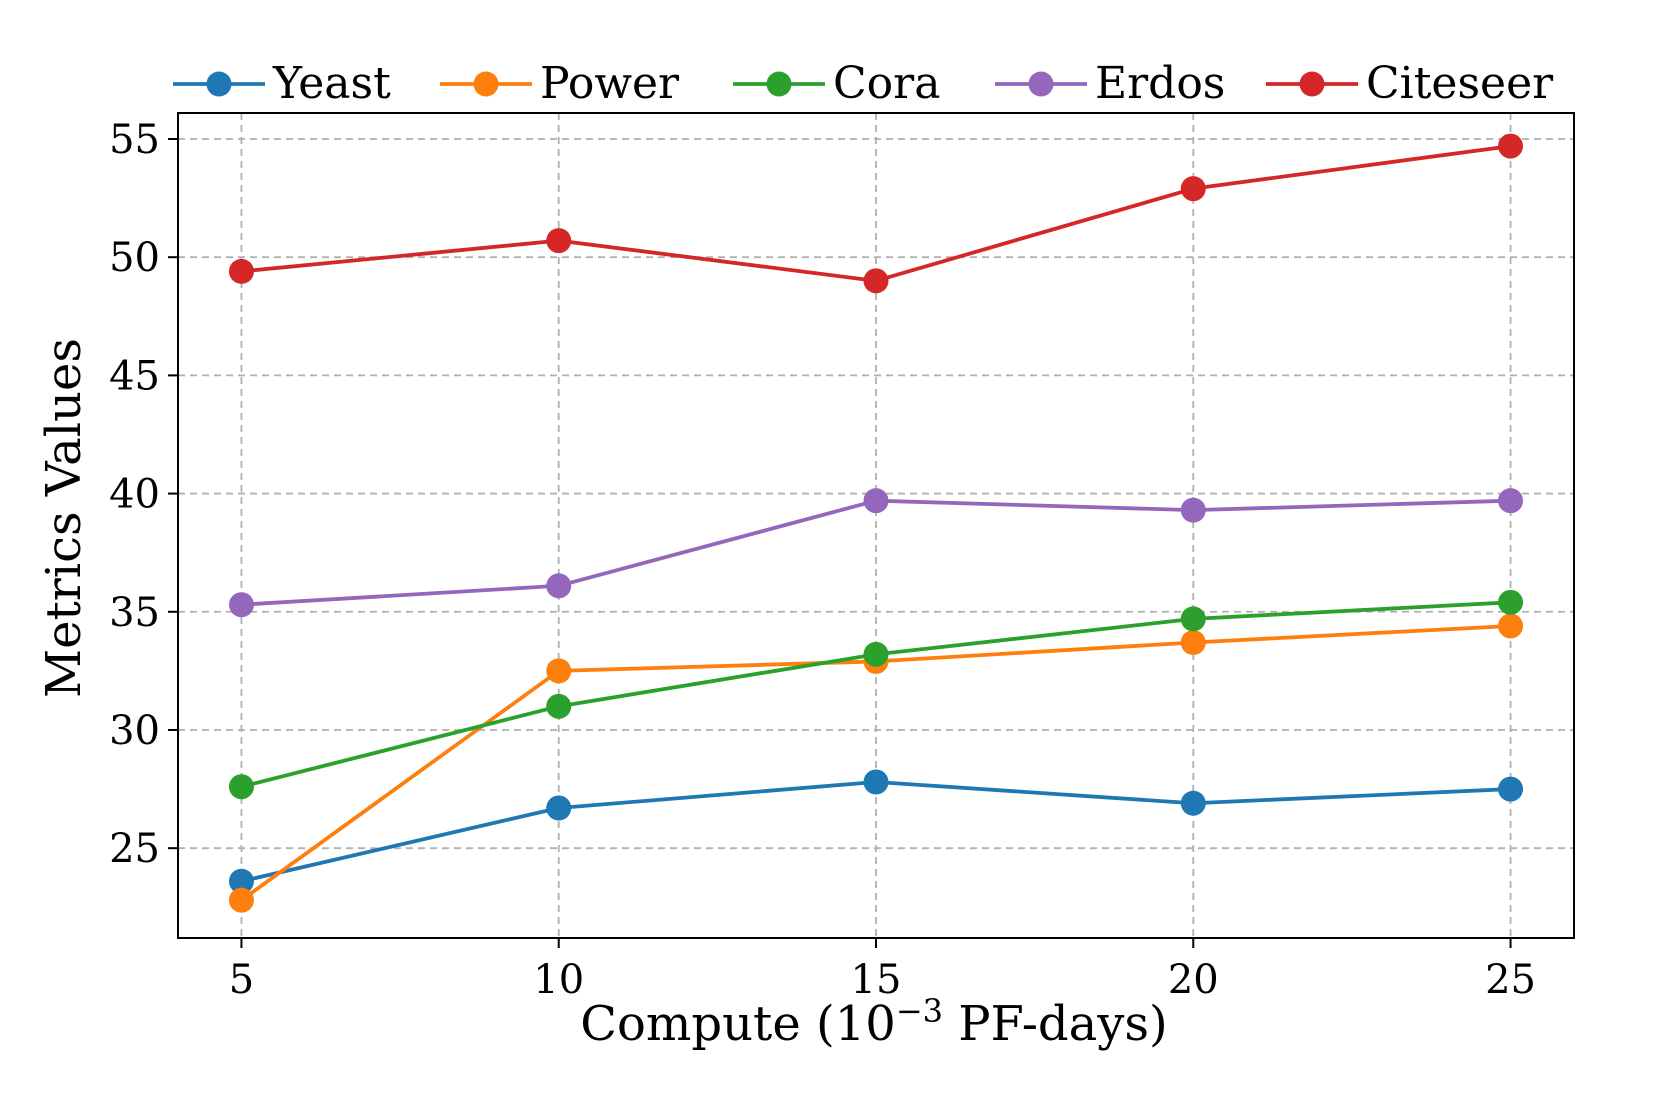  What do you see at coordinates (558, 980) in the screenshot?
I see `x-tick-label: 10` at bounding box center [558, 980].